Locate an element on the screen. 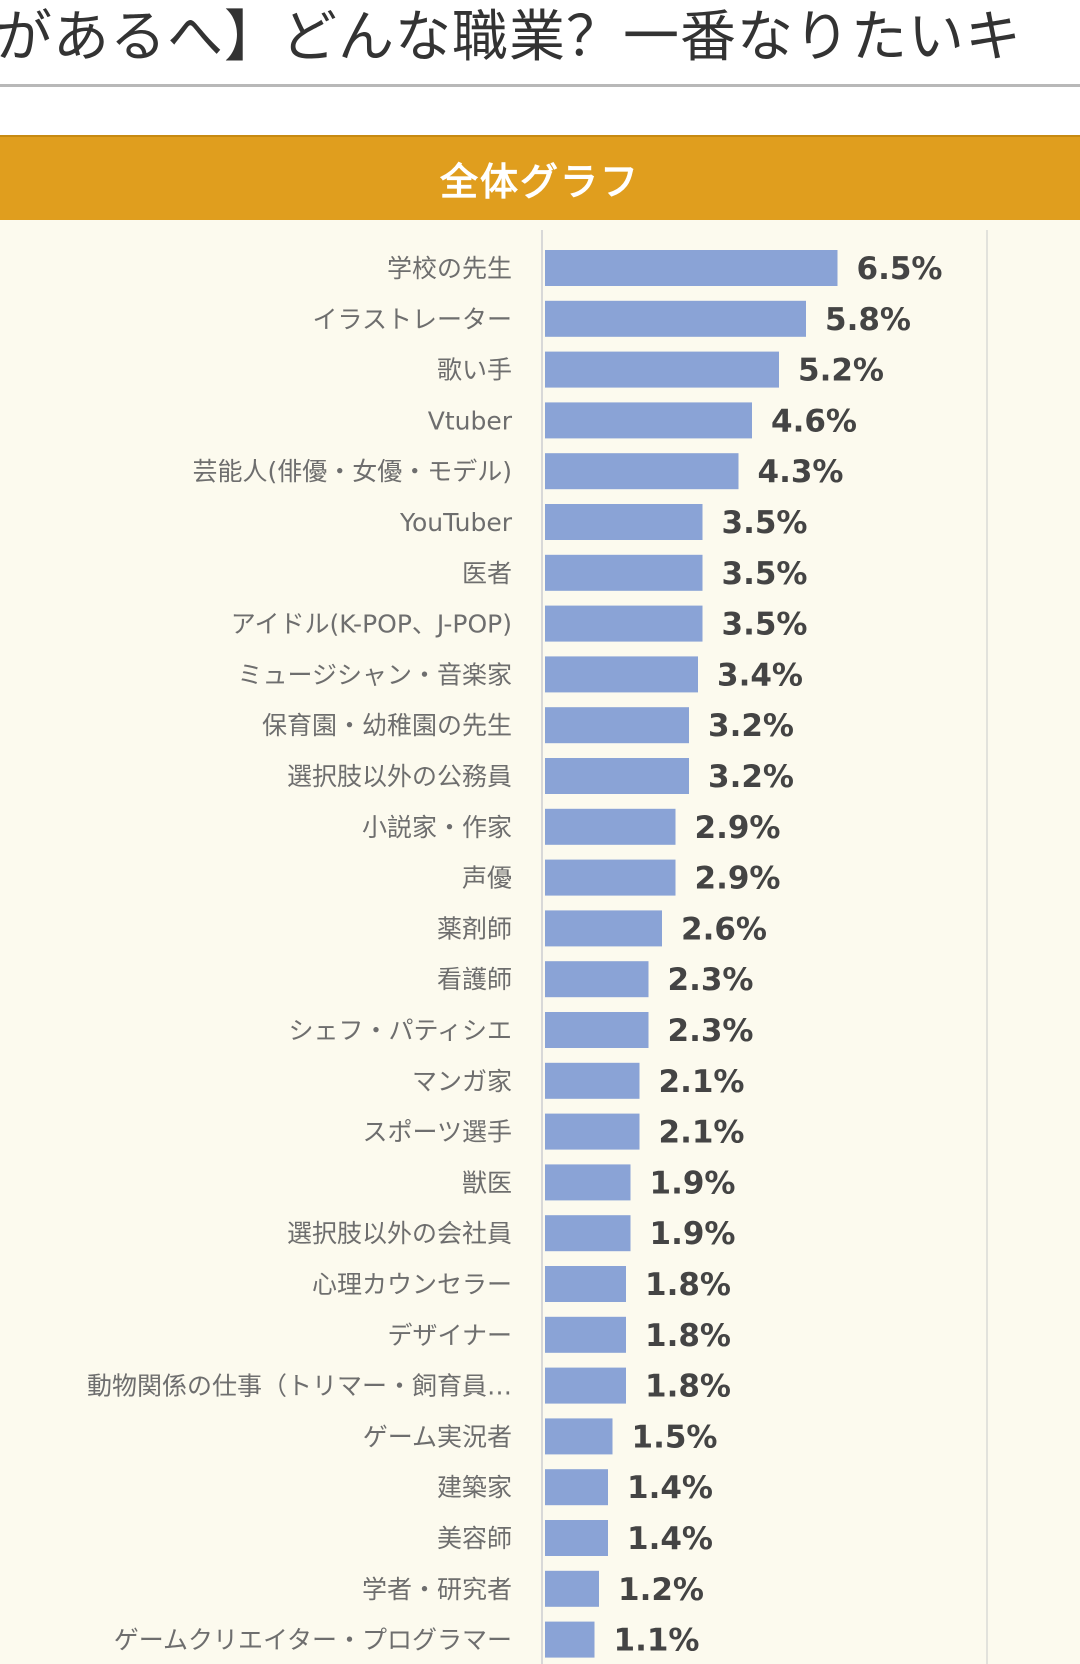  page-header: があるへ】どんな職業？一番なりたいキ is located at coordinates (540, 42).